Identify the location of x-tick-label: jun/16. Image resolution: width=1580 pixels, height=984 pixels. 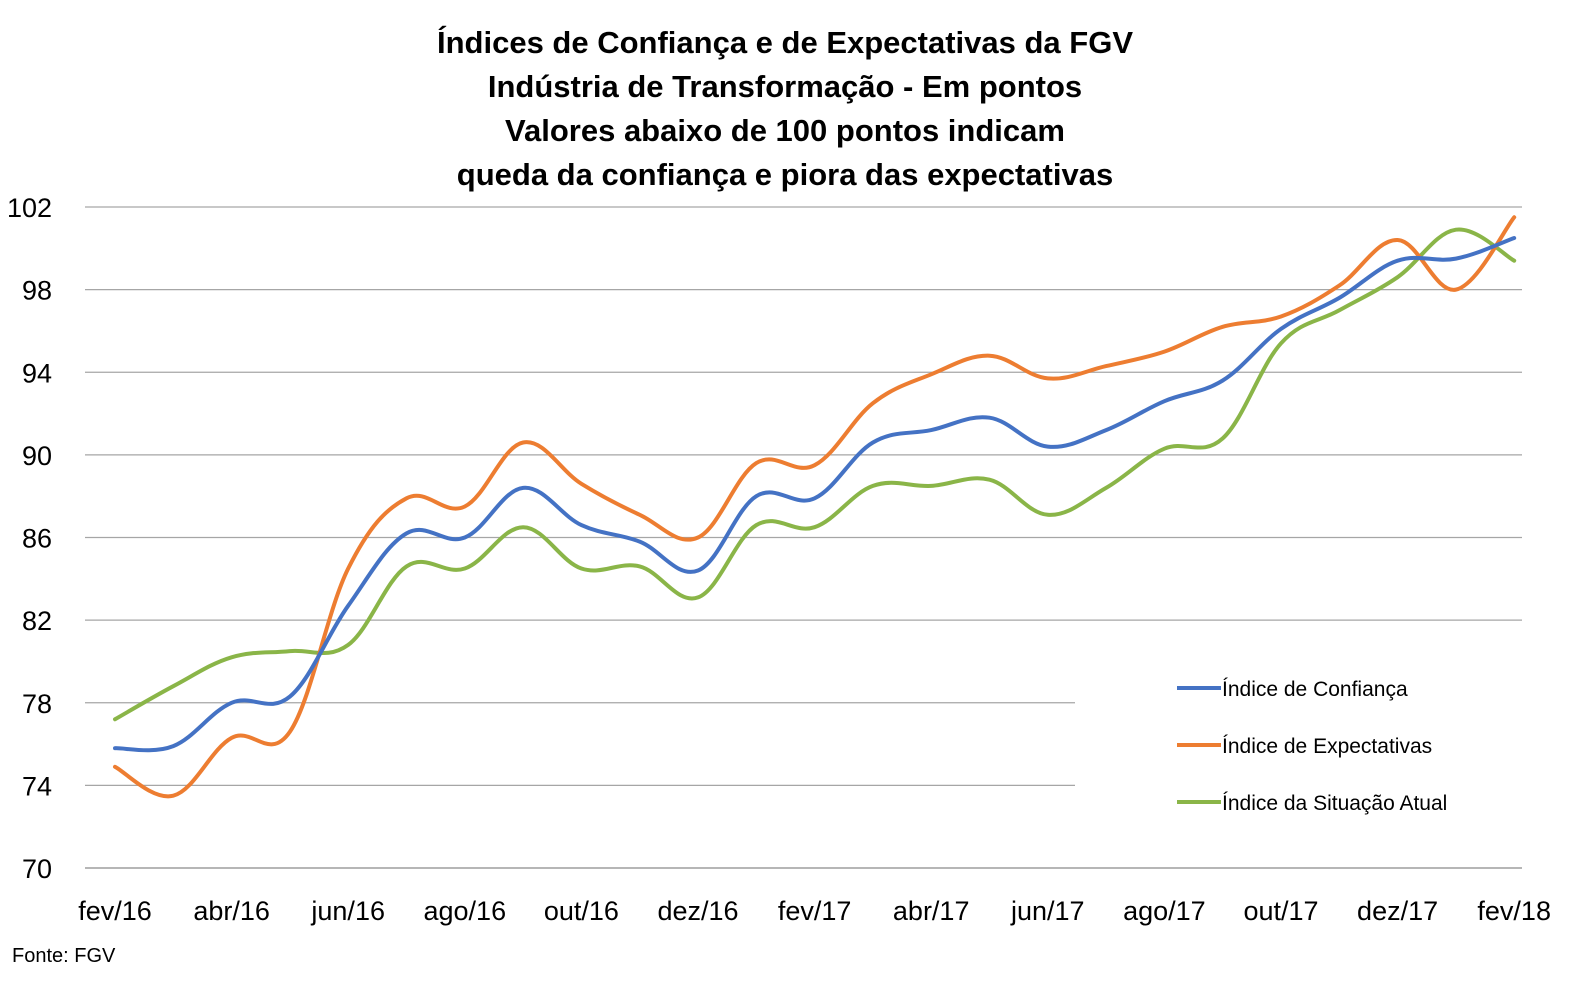
(347, 911).